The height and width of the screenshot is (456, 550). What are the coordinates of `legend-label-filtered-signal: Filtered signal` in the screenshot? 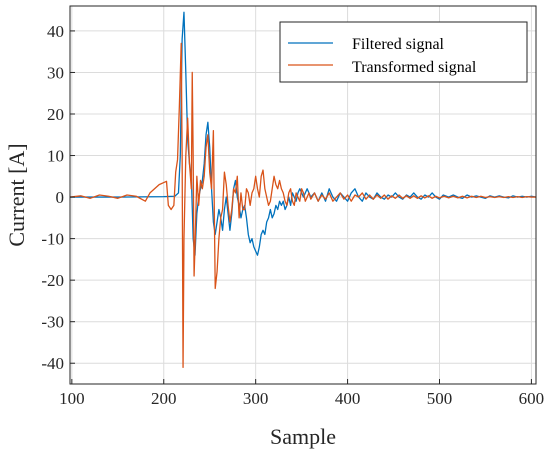 It's located at (398, 44).